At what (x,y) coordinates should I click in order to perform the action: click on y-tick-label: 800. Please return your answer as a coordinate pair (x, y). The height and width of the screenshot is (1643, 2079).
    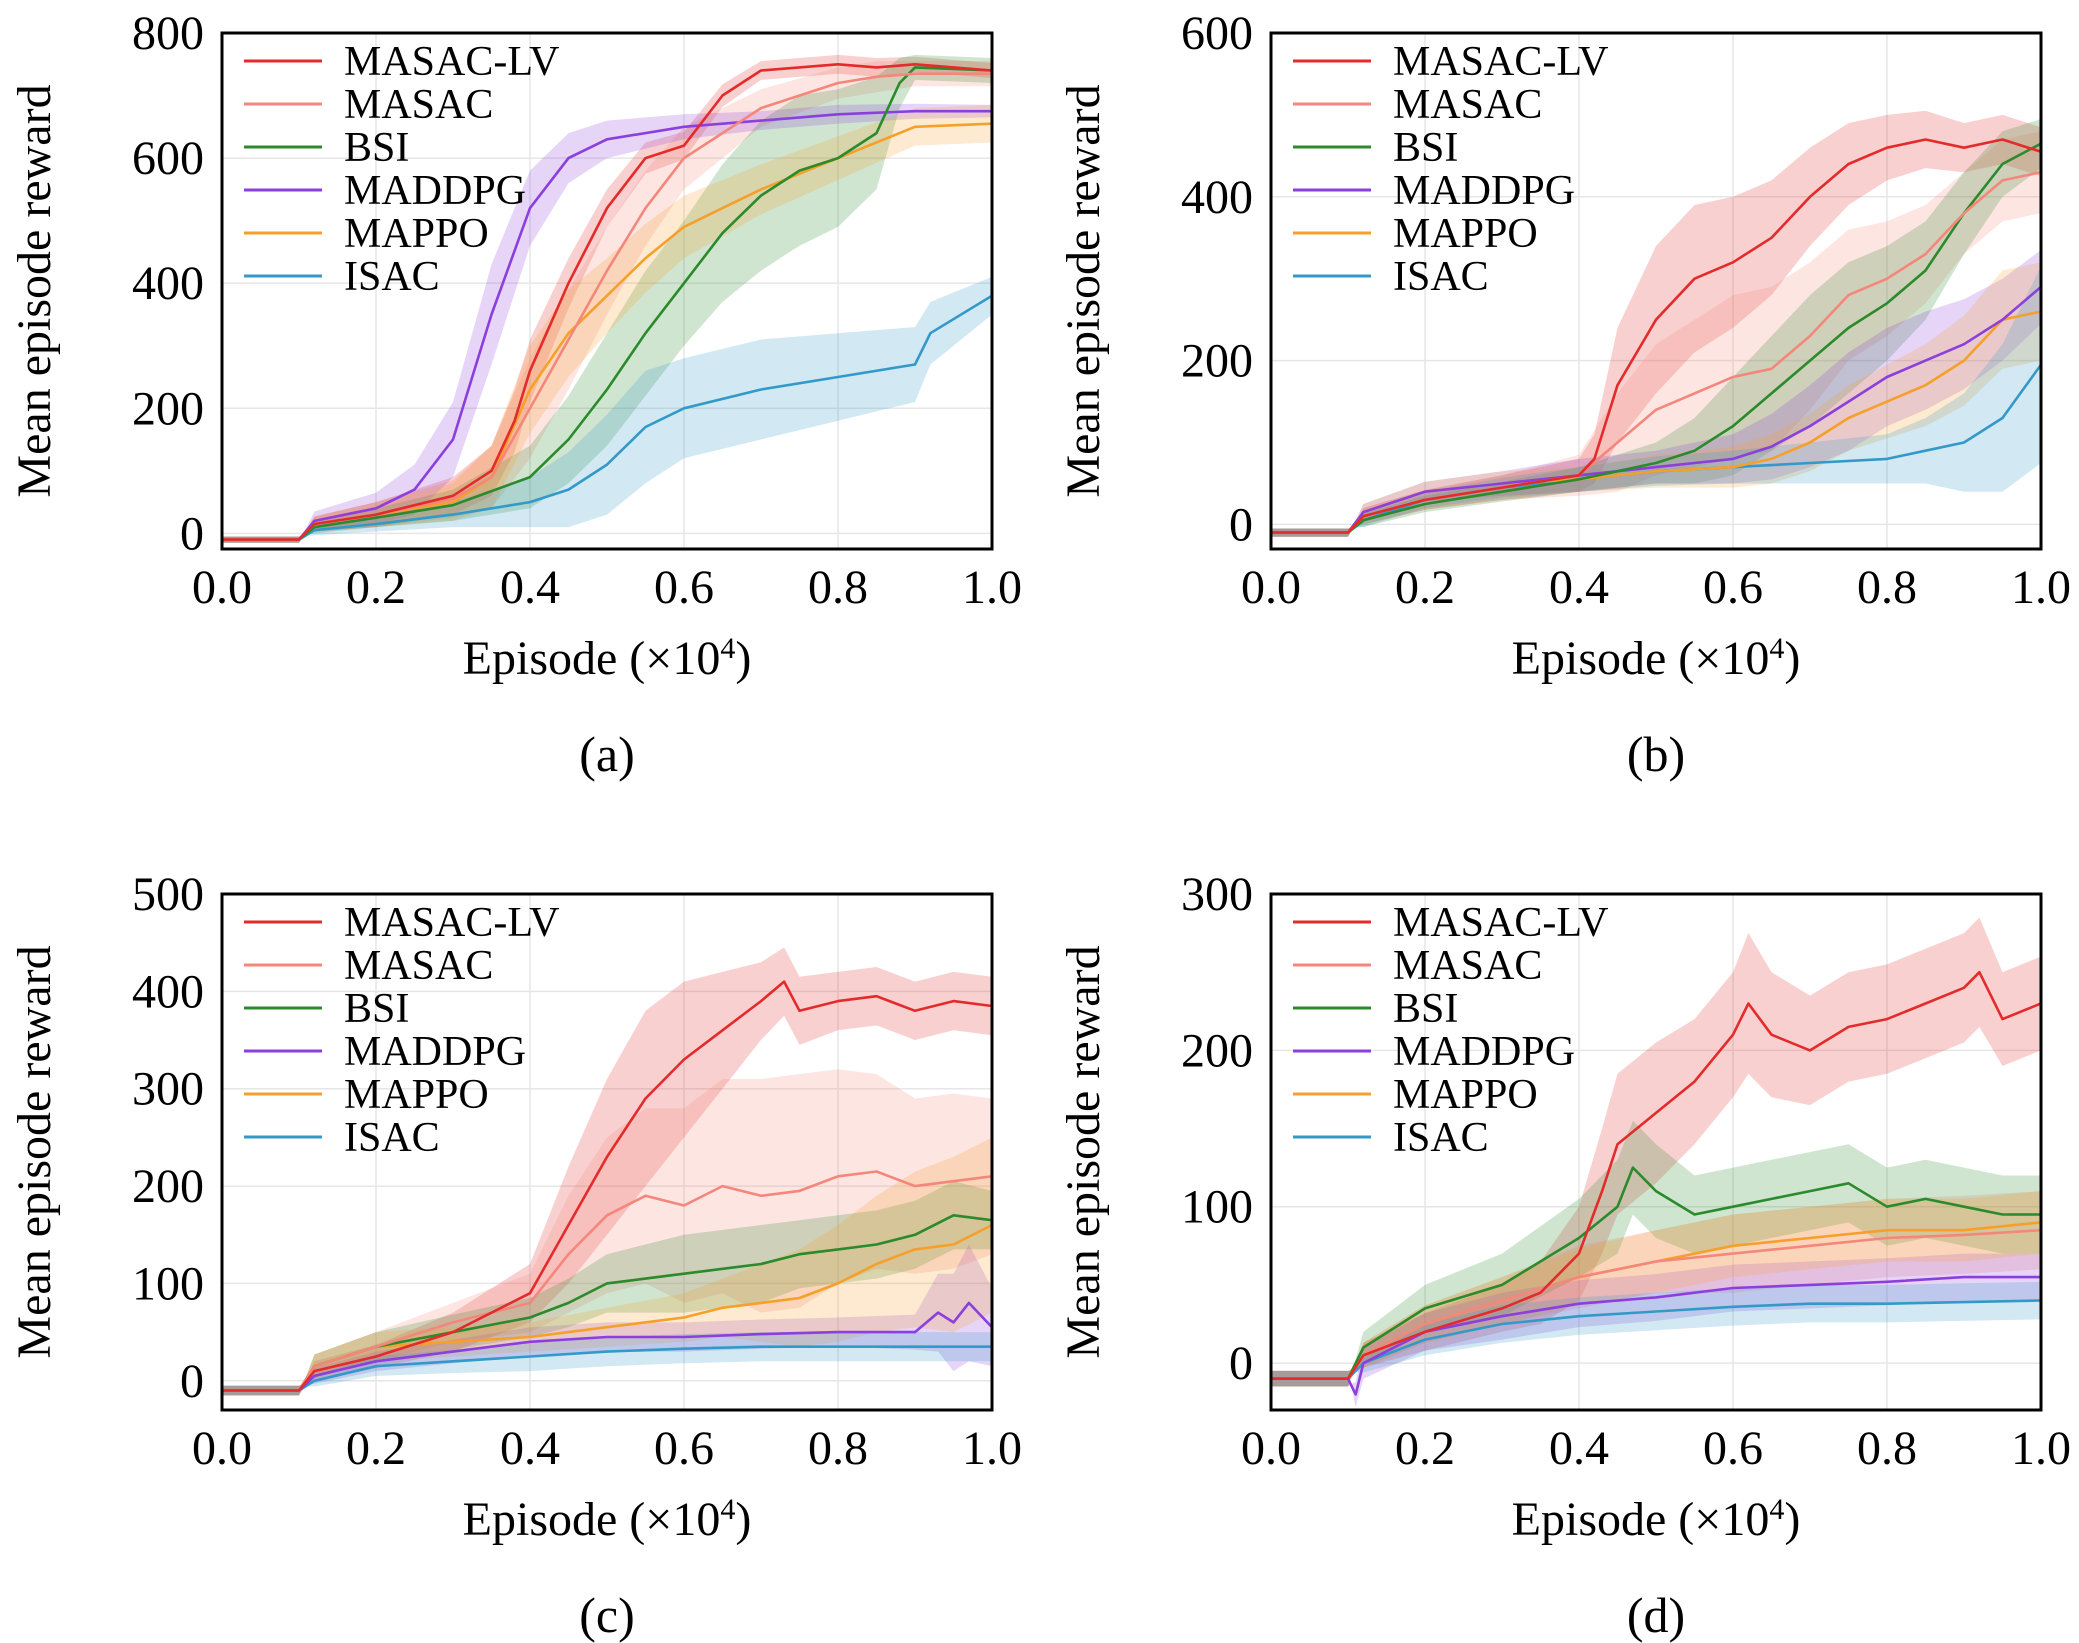
    Looking at the image, I should click on (168, 33).